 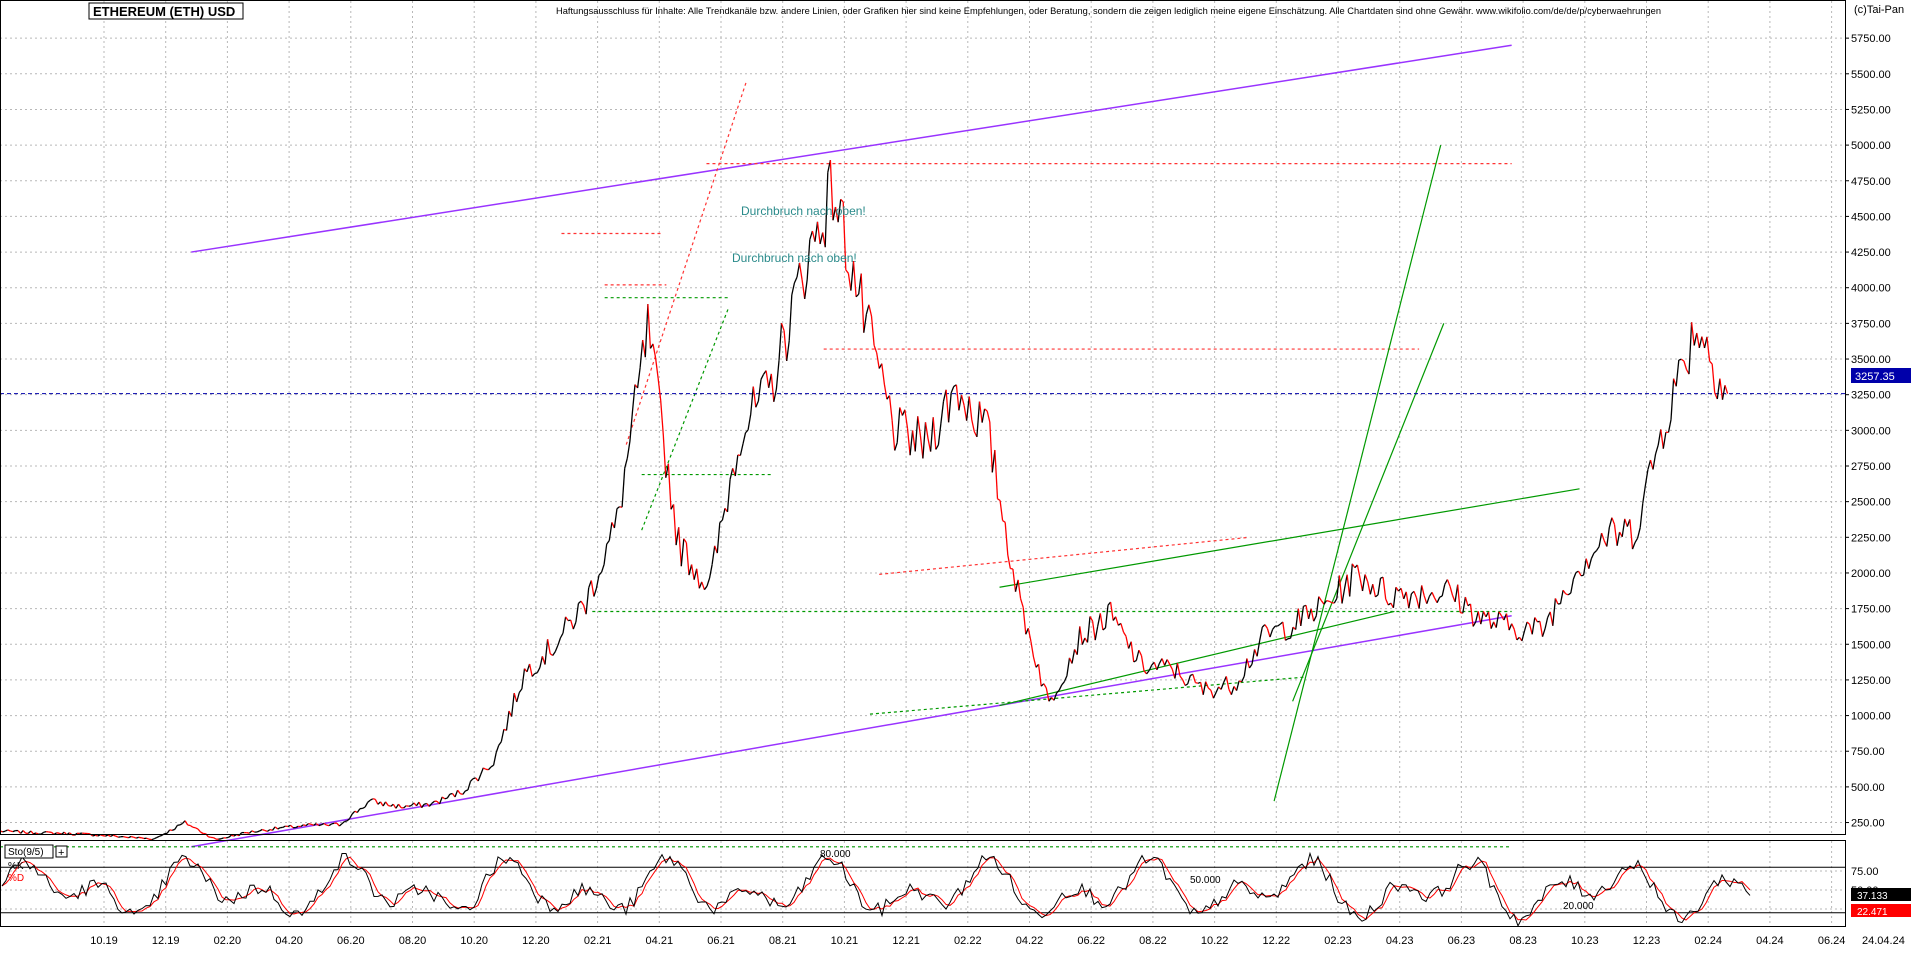 I want to click on sto-level-20: 20.000, so click(x=1578, y=906).